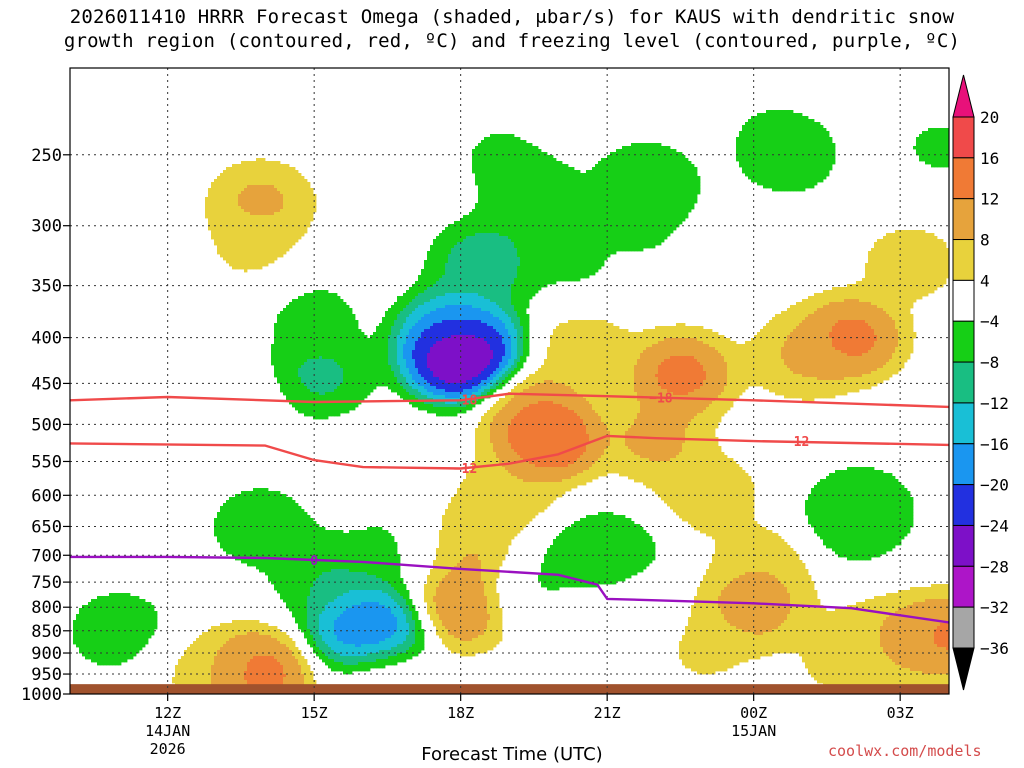  What do you see at coordinates (46, 227) in the screenshot?
I see `y-tick-label: 300` at bounding box center [46, 227].